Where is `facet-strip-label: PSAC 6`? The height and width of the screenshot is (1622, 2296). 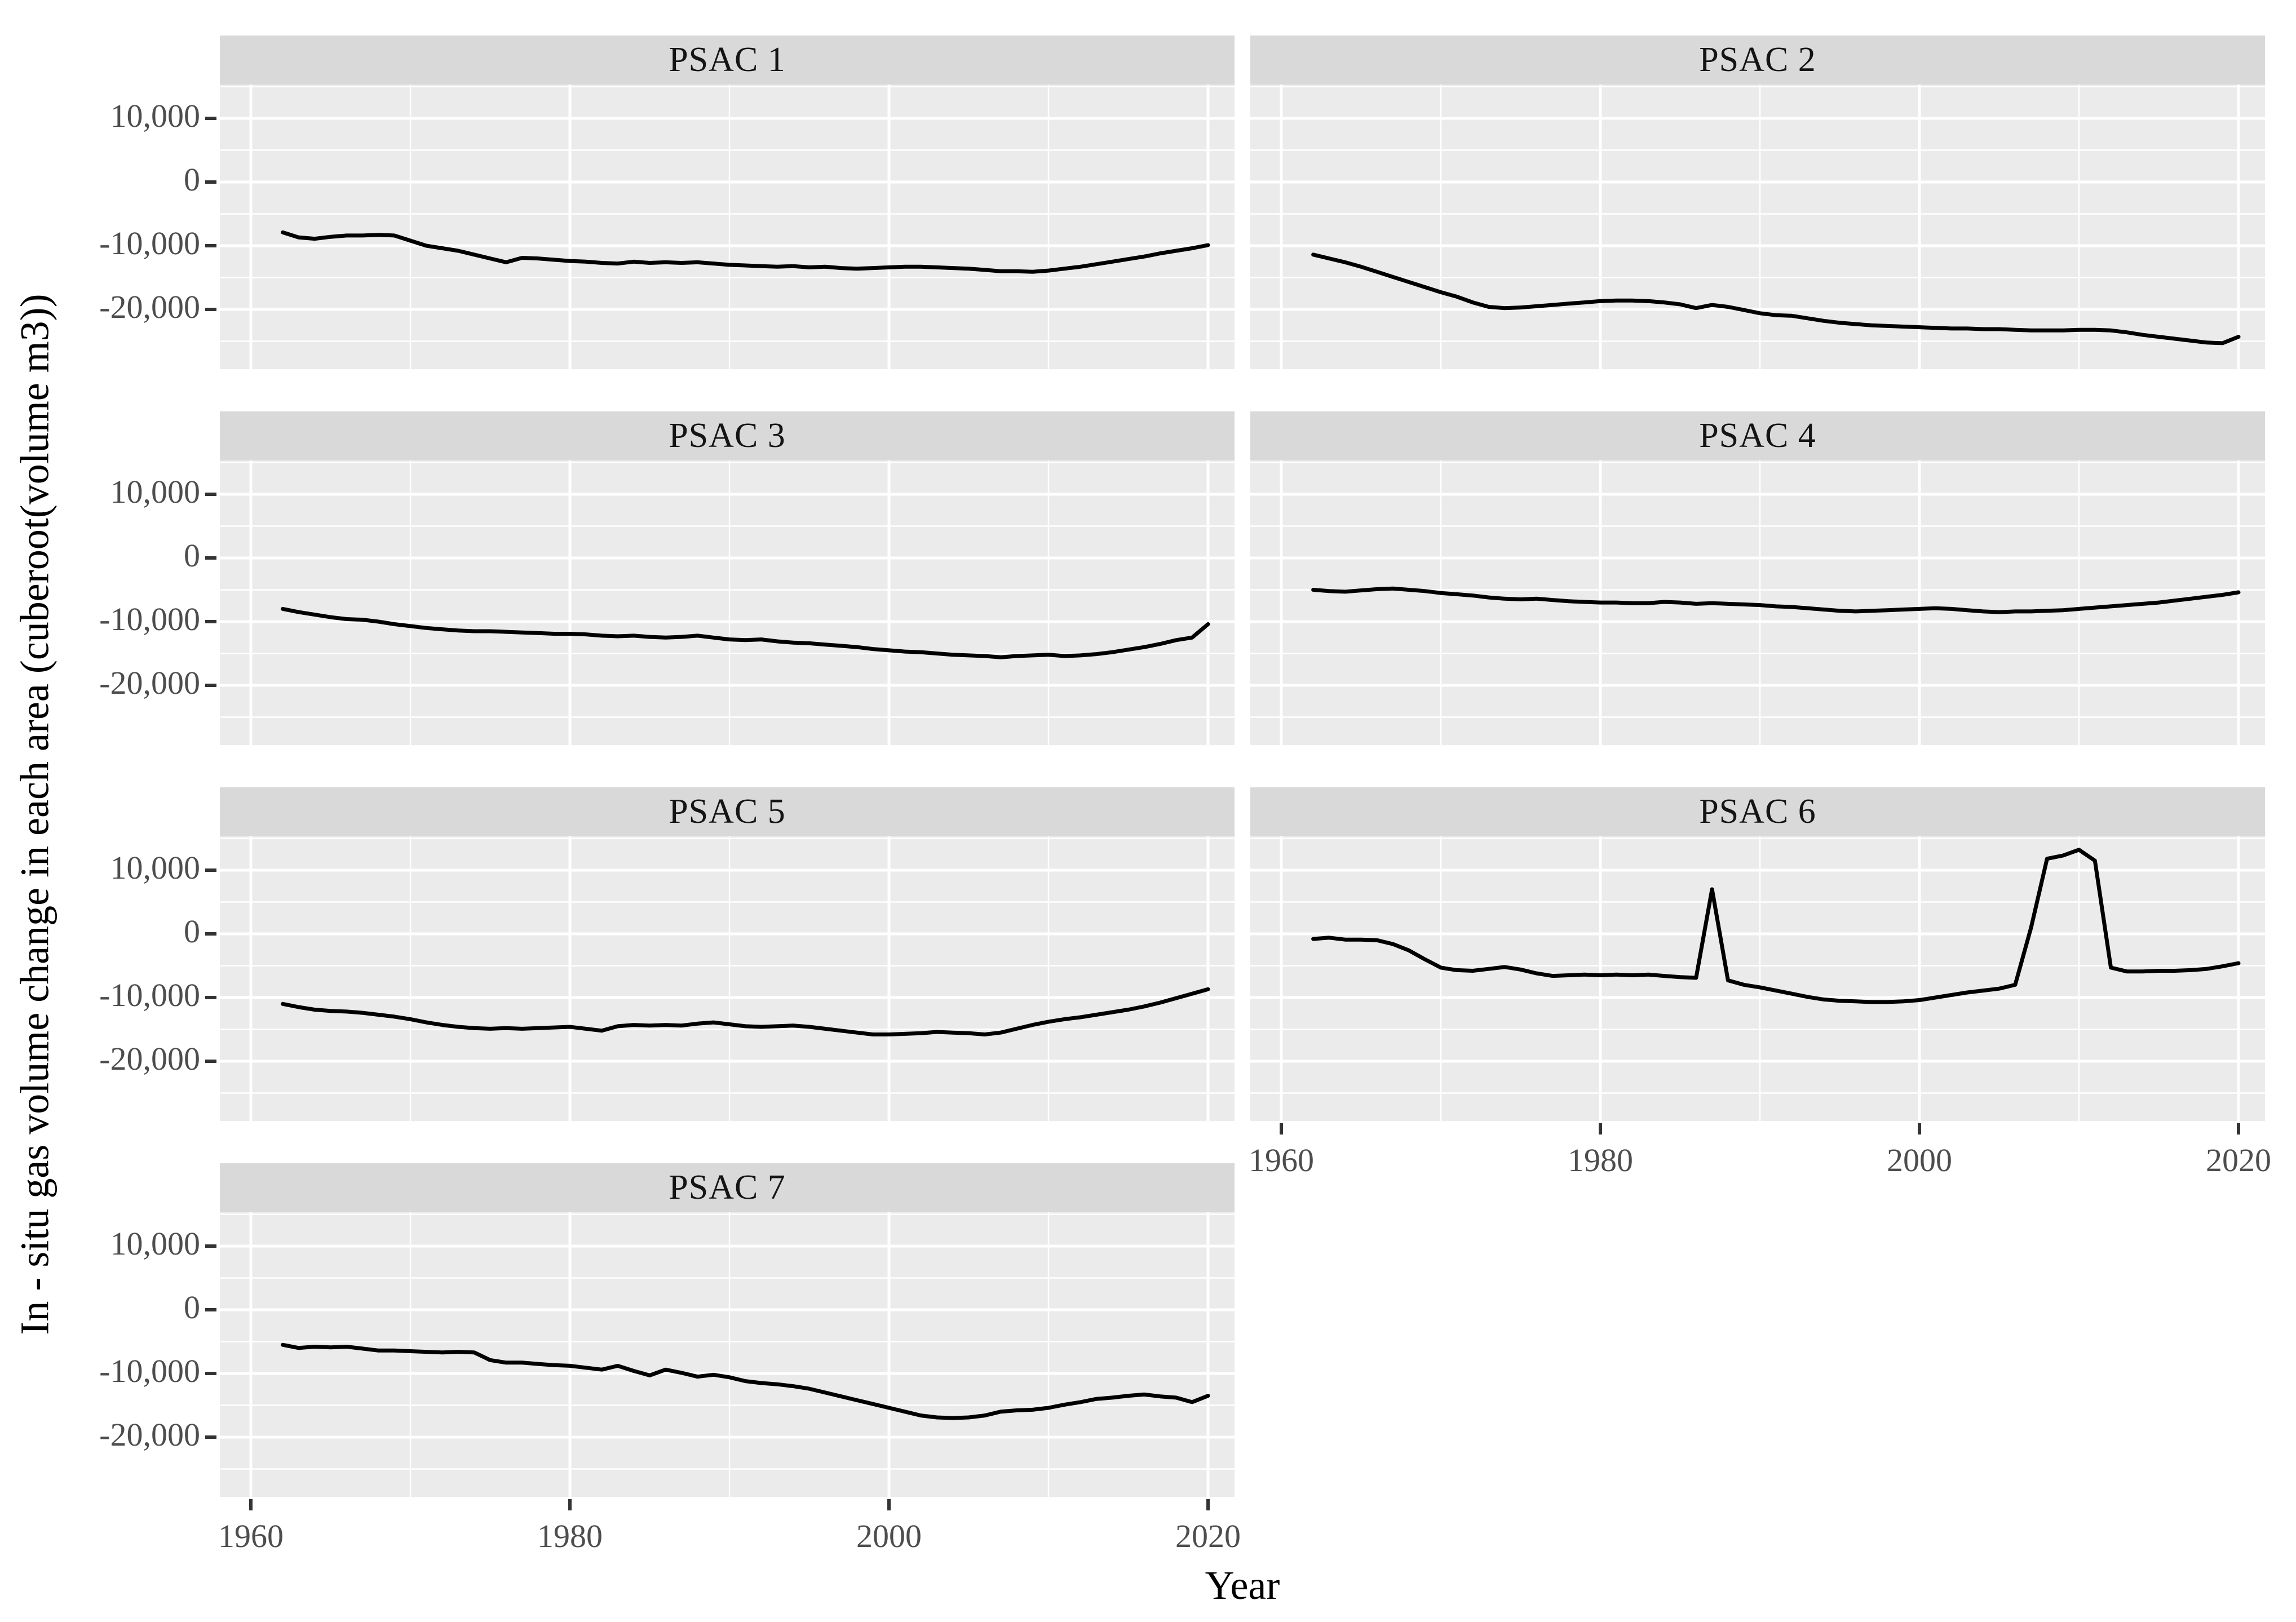
facet-strip-label: PSAC 6 is located at coordinates (1758, 811).